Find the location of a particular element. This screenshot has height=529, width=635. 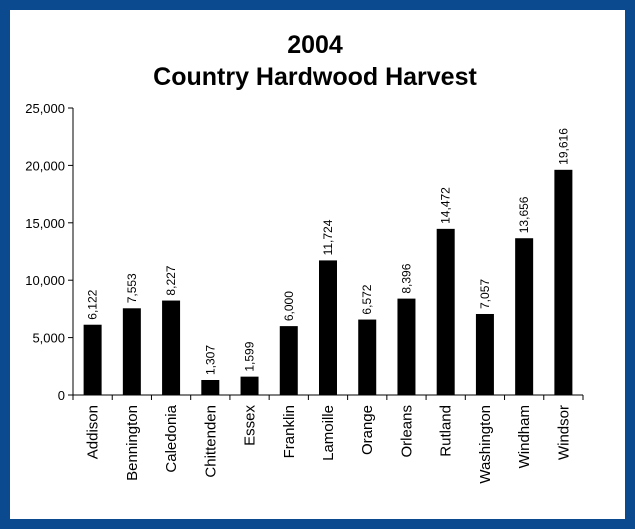

data-label: 6,000 is located at coordinates (289, 306).